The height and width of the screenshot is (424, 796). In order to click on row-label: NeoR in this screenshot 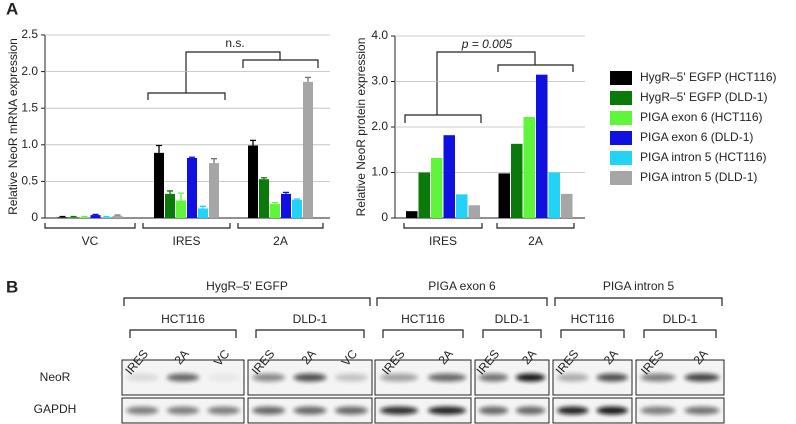, I will do `click(55, 377)`.